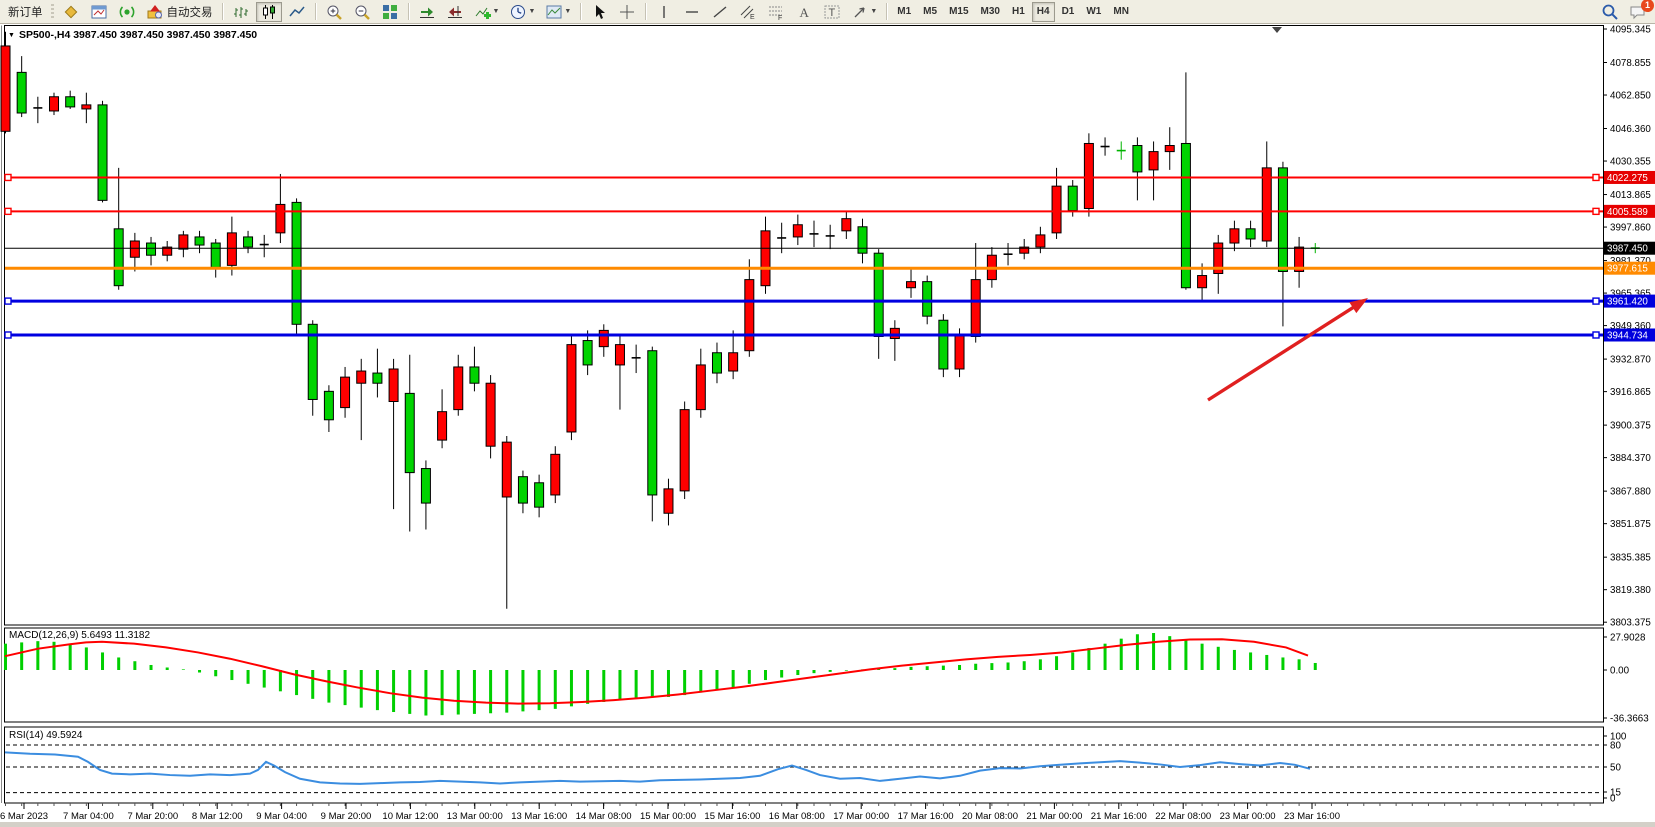 Image resolution: width=1655 pixels, height=827 pixels. I want to click on auto-trading-button: 自动交易, so click(179, 12).